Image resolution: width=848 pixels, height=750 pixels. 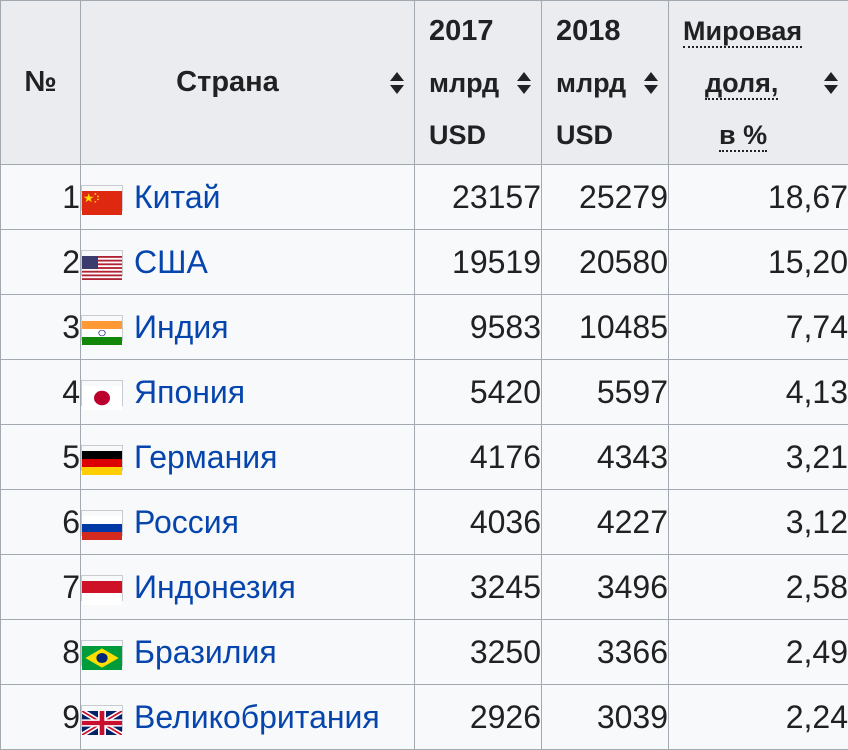 What do you see at coordinates (41, 587) in the screenshot?
I see `rank-cell: 7` at bounding box center [41, 587].